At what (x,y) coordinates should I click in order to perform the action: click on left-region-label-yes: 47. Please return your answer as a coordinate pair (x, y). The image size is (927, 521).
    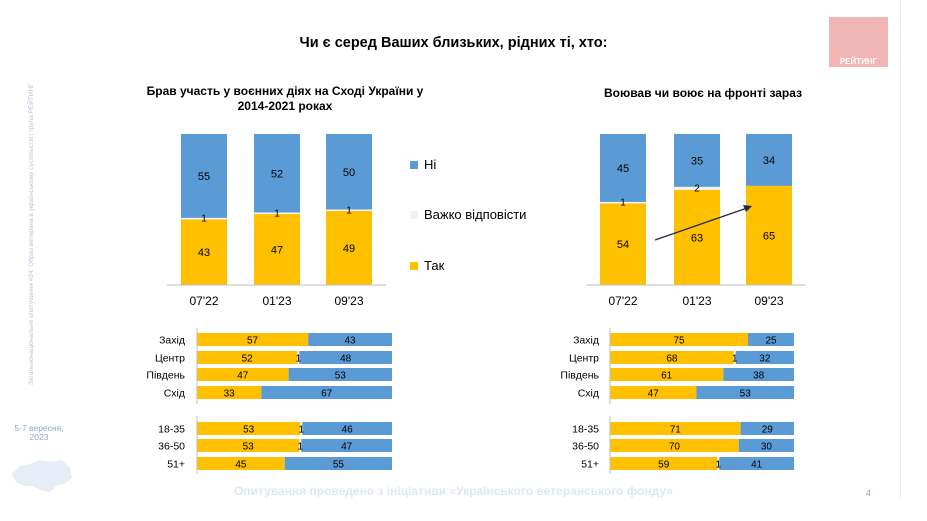
    Looking at the image, I should click on (243, 376).